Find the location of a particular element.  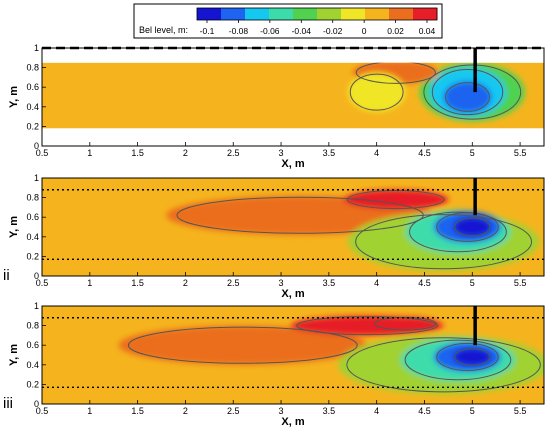

colorbar-tick-label: -0.04 is located at coordinates (302, 31).